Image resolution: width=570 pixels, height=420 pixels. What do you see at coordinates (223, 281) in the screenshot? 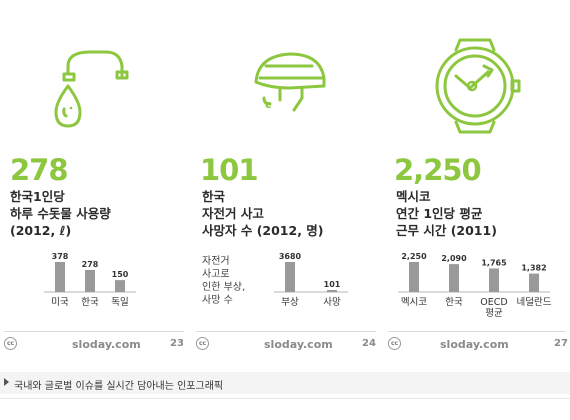
I see `chart-side-label: 자전거 사고로 인한 부상, 사망 수` at bounding box center [223, 281].